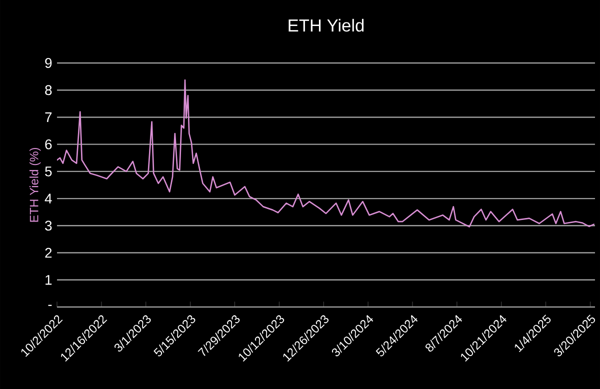 The image size is (600, 389). What do you see at coordinates (326, 25) in the screenshot?
I see `chart-title: ETH Yield` at bounding box center [326, 25].